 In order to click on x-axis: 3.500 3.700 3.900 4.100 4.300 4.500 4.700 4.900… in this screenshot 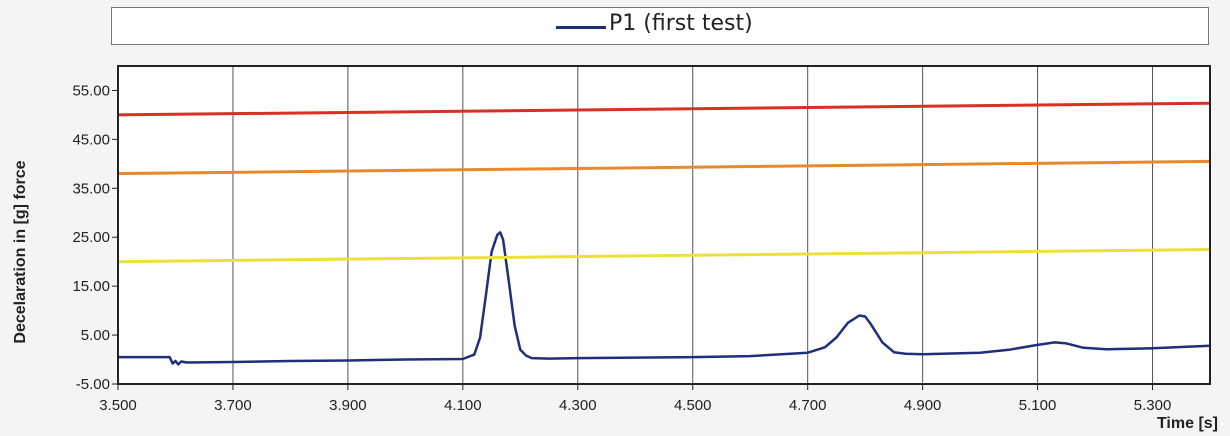, I will do `click(635, 399)`.